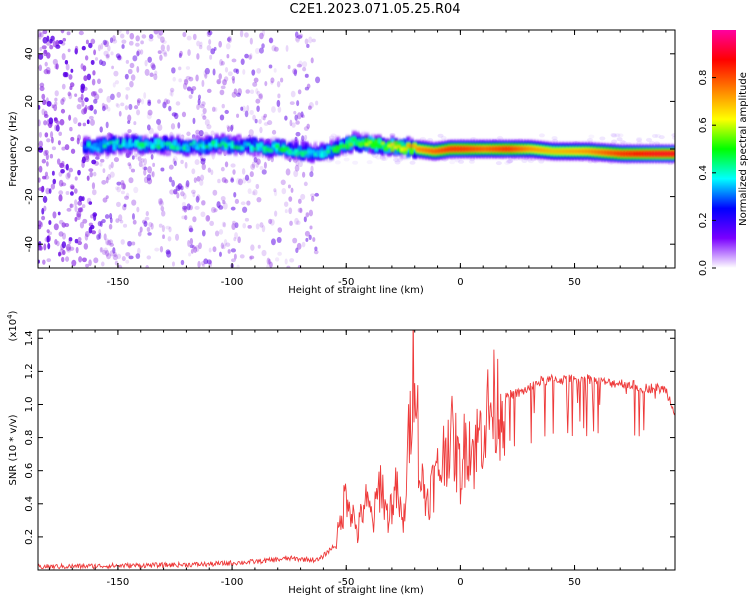  I want to click on snr-x-label: Height of straight line (km), so click(356, 590).